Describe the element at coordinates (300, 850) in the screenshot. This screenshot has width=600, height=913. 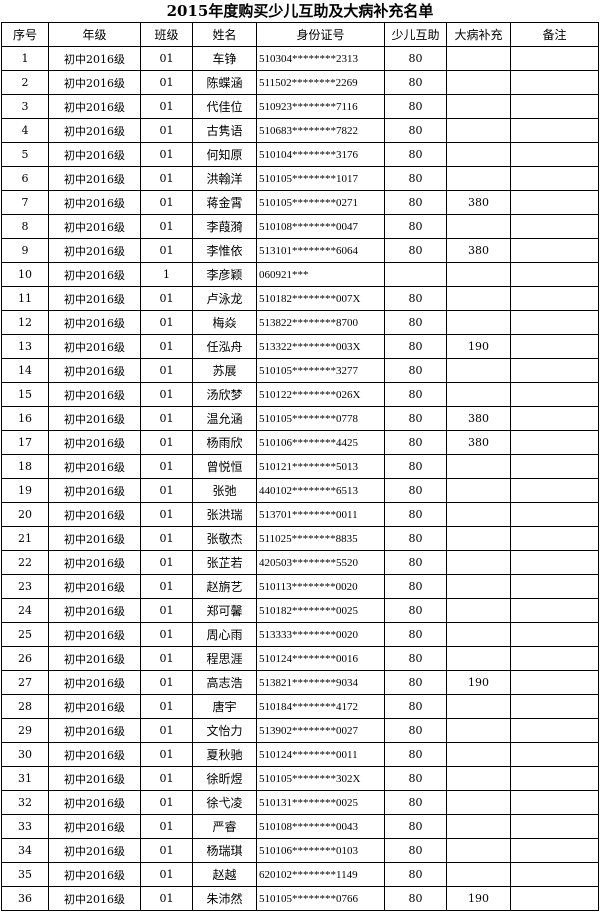
I see `table-row: 34 初中2016级 01 杨瑞琪 510106********0103 80` at that location.